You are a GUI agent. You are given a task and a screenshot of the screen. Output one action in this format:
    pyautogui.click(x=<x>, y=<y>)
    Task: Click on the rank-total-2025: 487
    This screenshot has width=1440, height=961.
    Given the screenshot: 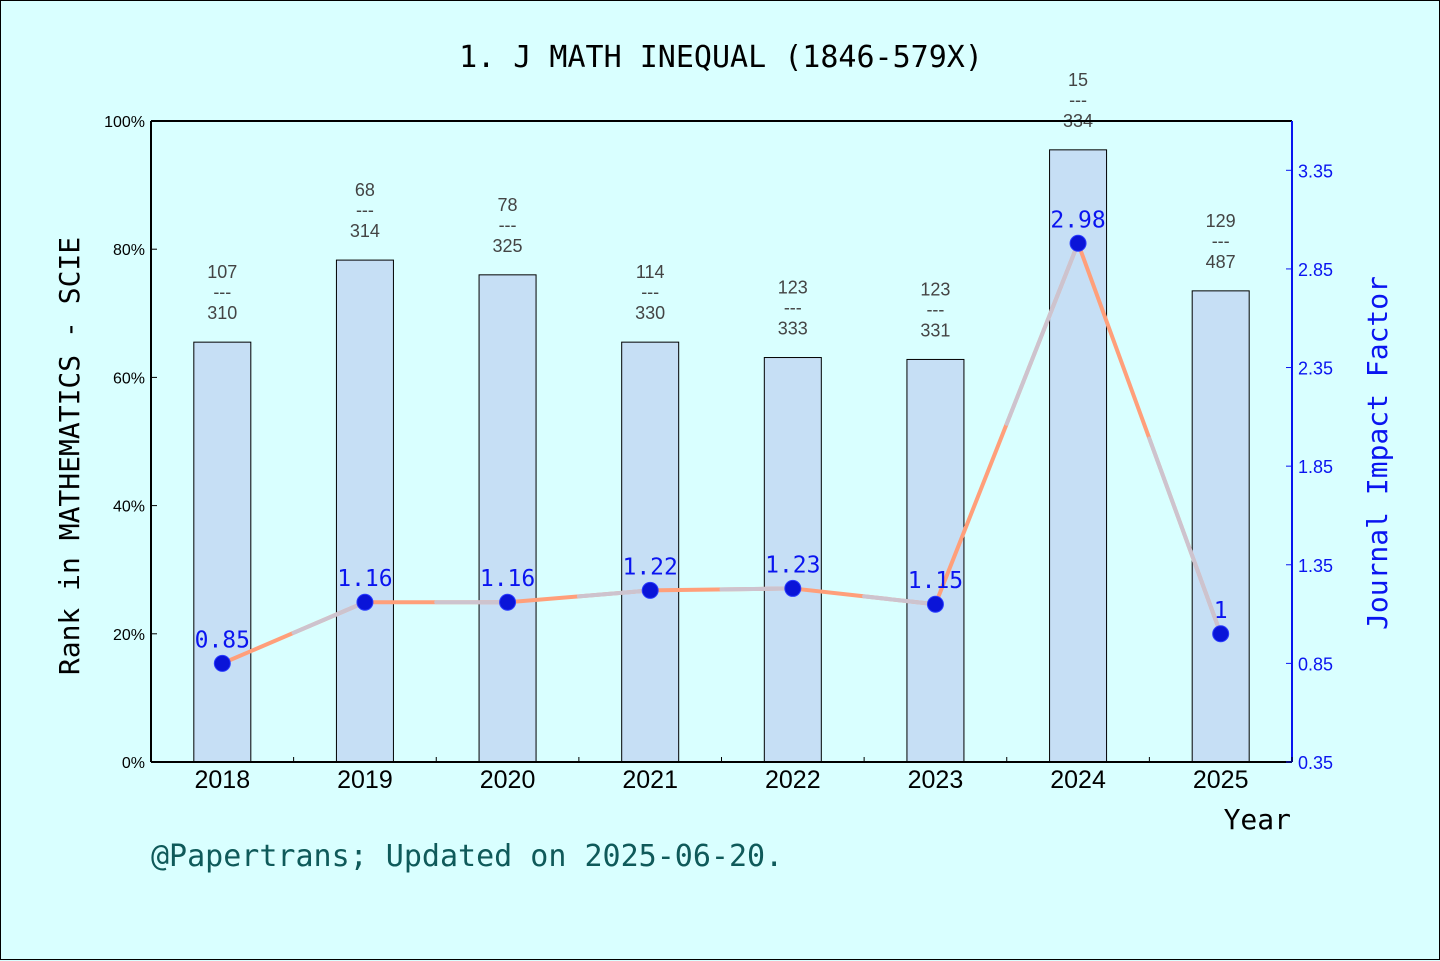 What is the action you would take?
    pyautogui.click(x=1221, y=262)
    